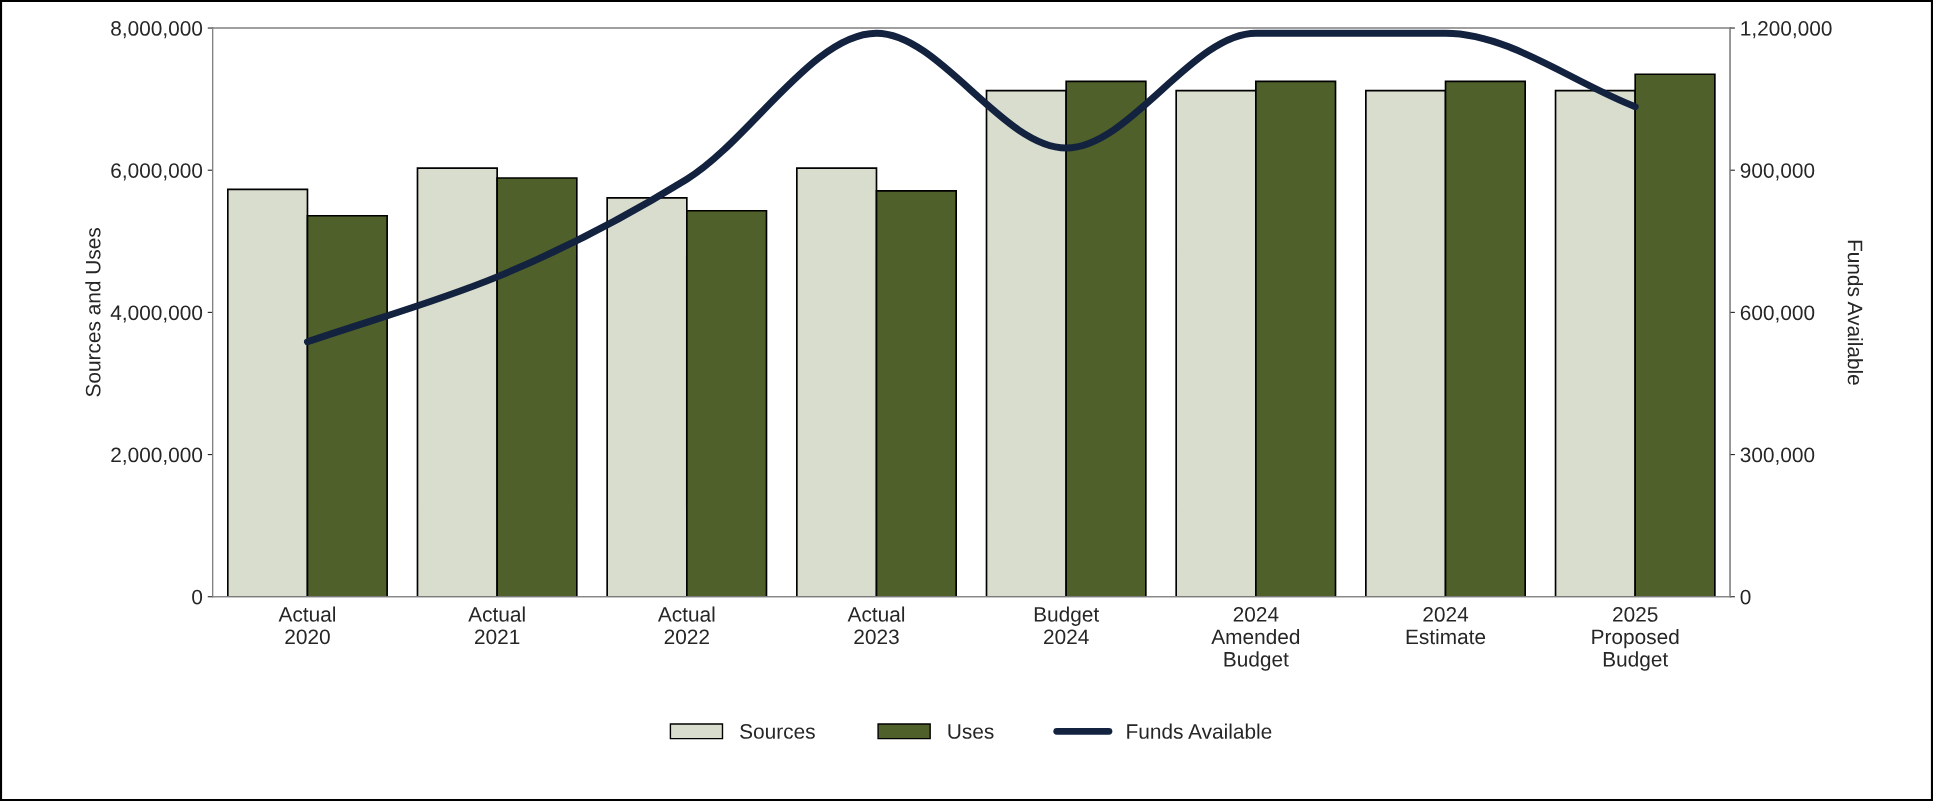  I want to click on y-axis-title: Sources and Uses, so click(93, 312).